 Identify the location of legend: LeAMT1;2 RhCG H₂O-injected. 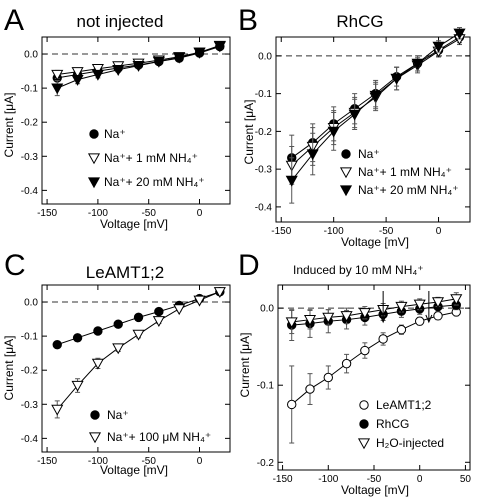
(400, 424).